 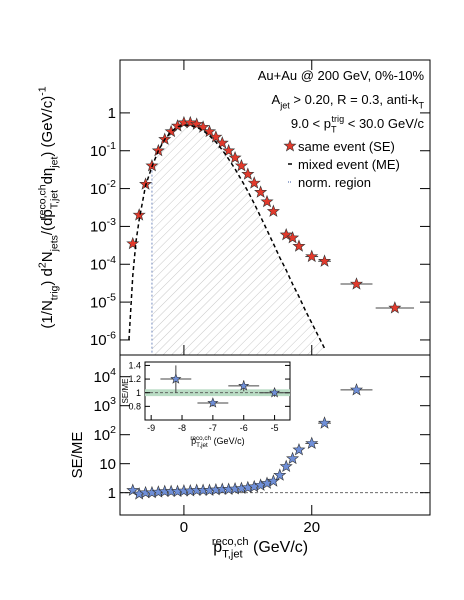 What do you see at coordinates (275, 428) in the screenshot?
I see `x-tick-label: -5` at bounding box center [275, 428].